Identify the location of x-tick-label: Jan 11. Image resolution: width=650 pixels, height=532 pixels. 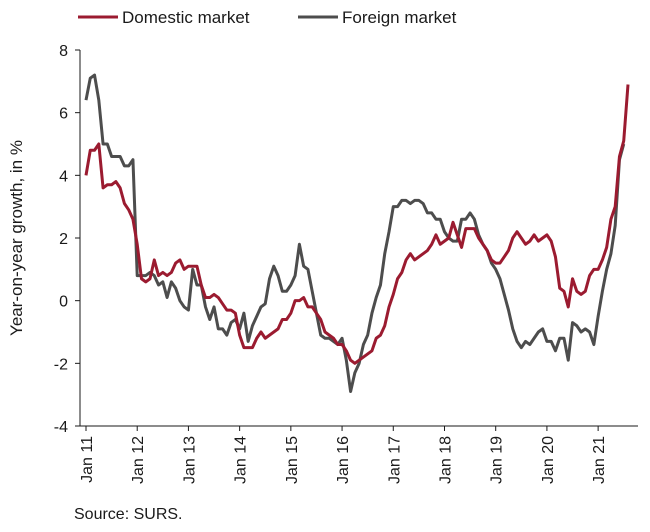
(87, 459).